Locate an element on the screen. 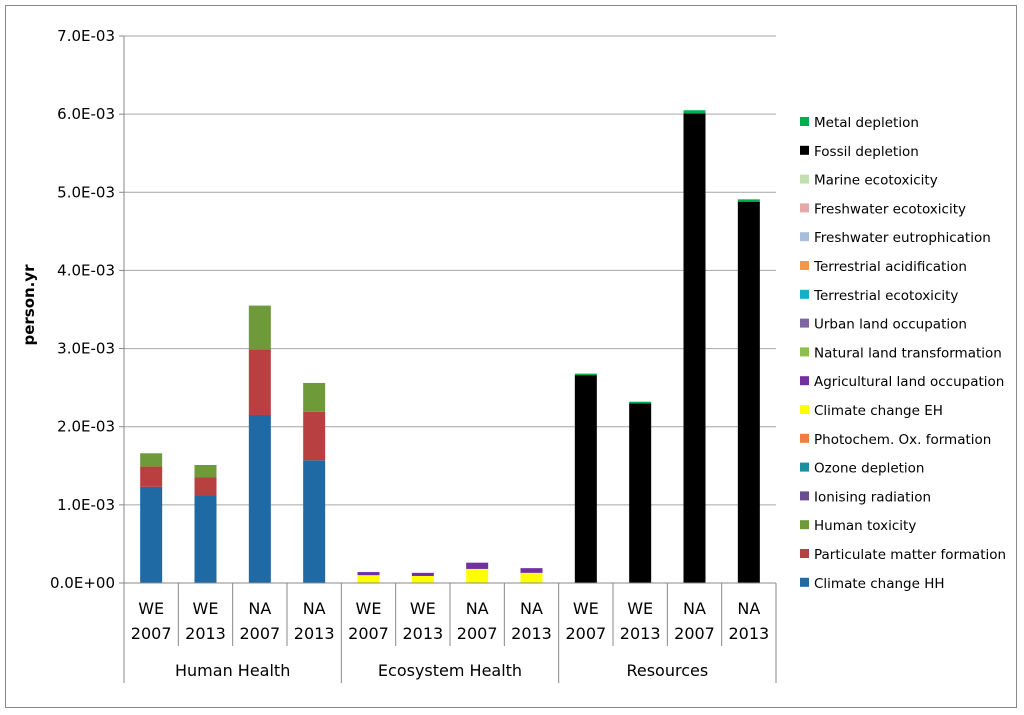 The width and height of the screenshot is (1024, 715). legend-item: Urban land occupation is located at coordinates (883, 325).